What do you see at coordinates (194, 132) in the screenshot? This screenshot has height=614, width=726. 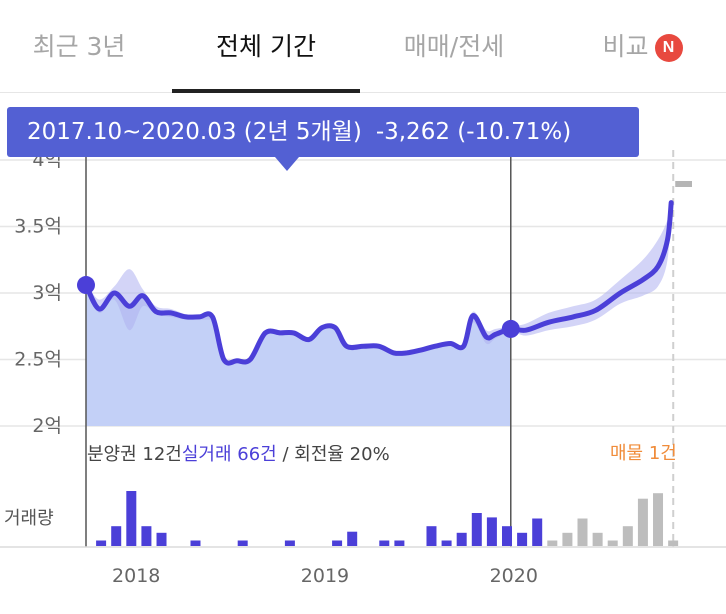 I see `tooltip-period: 2017.10~2020.03 (2년 5개월)` at bounding box center [194, 132].